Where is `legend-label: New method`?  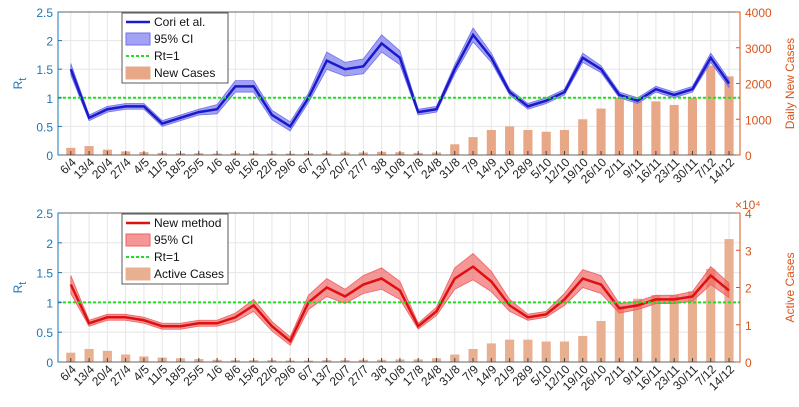 legend-label: New method is located at coordinates (187, 223).